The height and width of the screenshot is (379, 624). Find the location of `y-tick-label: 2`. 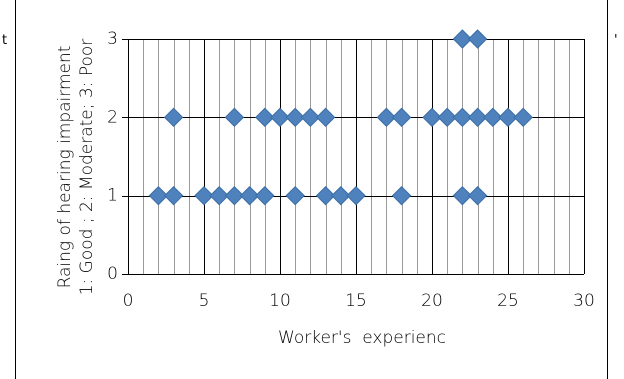

y-tick-label: 2 is located at coordinates (112, 117).